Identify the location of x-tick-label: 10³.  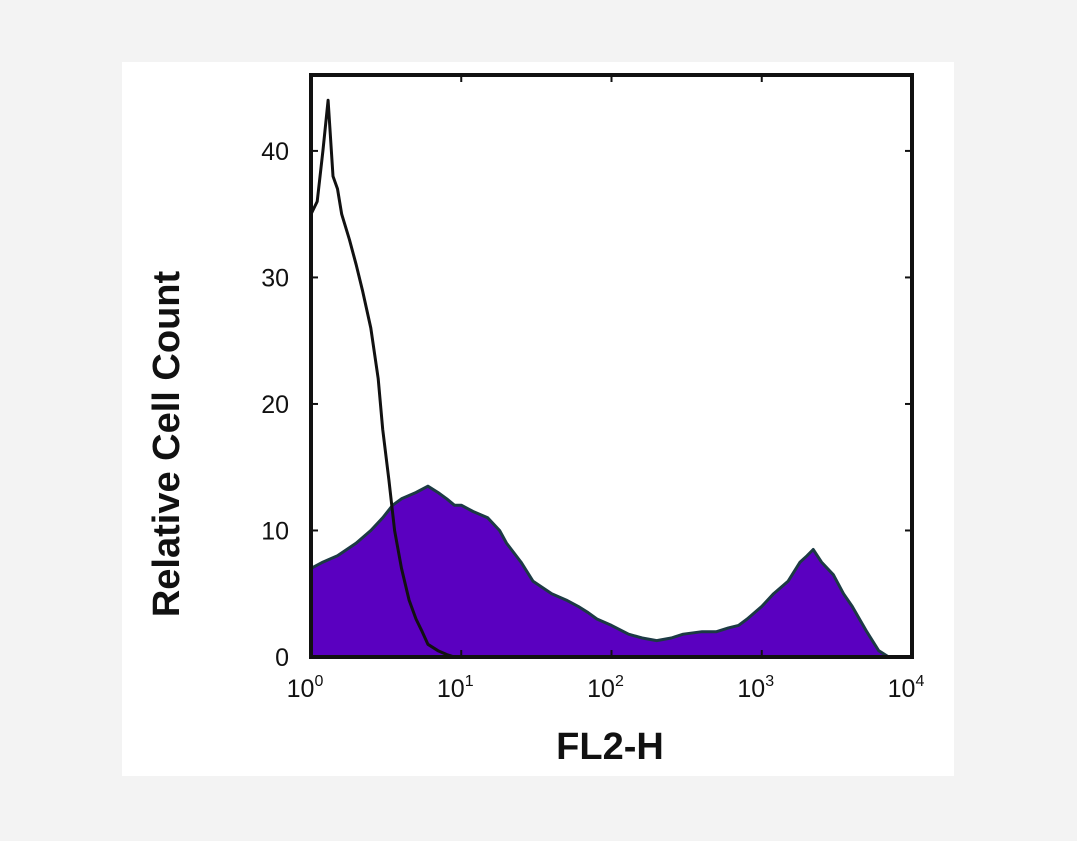
(755, 688).